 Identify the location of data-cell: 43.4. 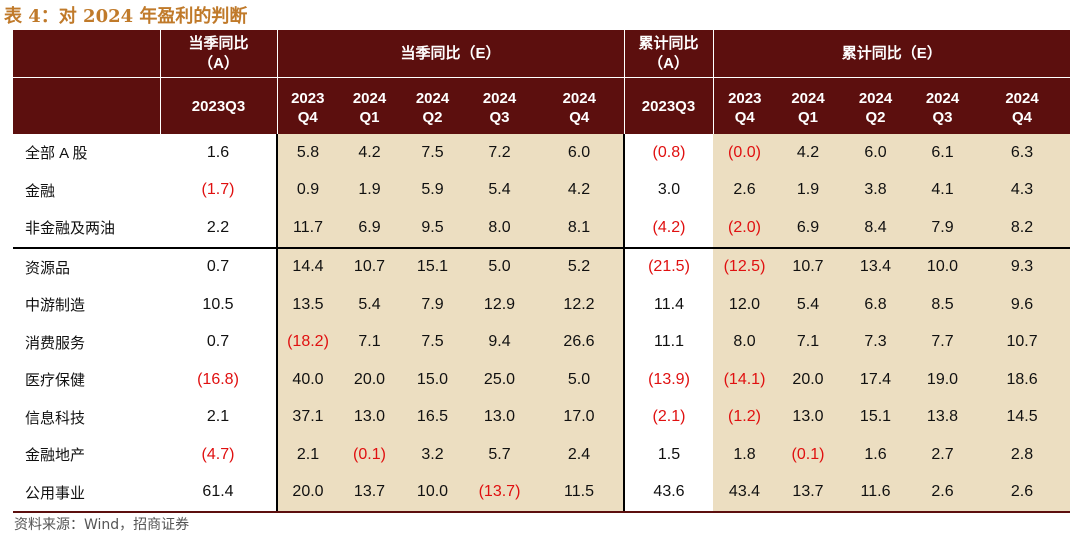
(744, 493).